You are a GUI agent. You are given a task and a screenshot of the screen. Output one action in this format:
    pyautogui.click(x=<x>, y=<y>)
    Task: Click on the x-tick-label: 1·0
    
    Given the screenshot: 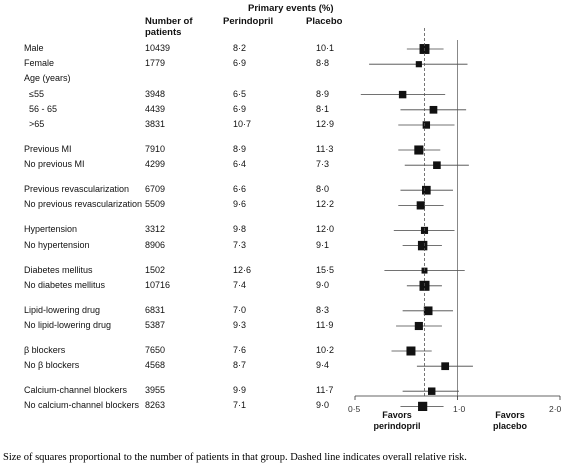 What is the action you would take?
    pyautogui.click(x=459, y=409)
    